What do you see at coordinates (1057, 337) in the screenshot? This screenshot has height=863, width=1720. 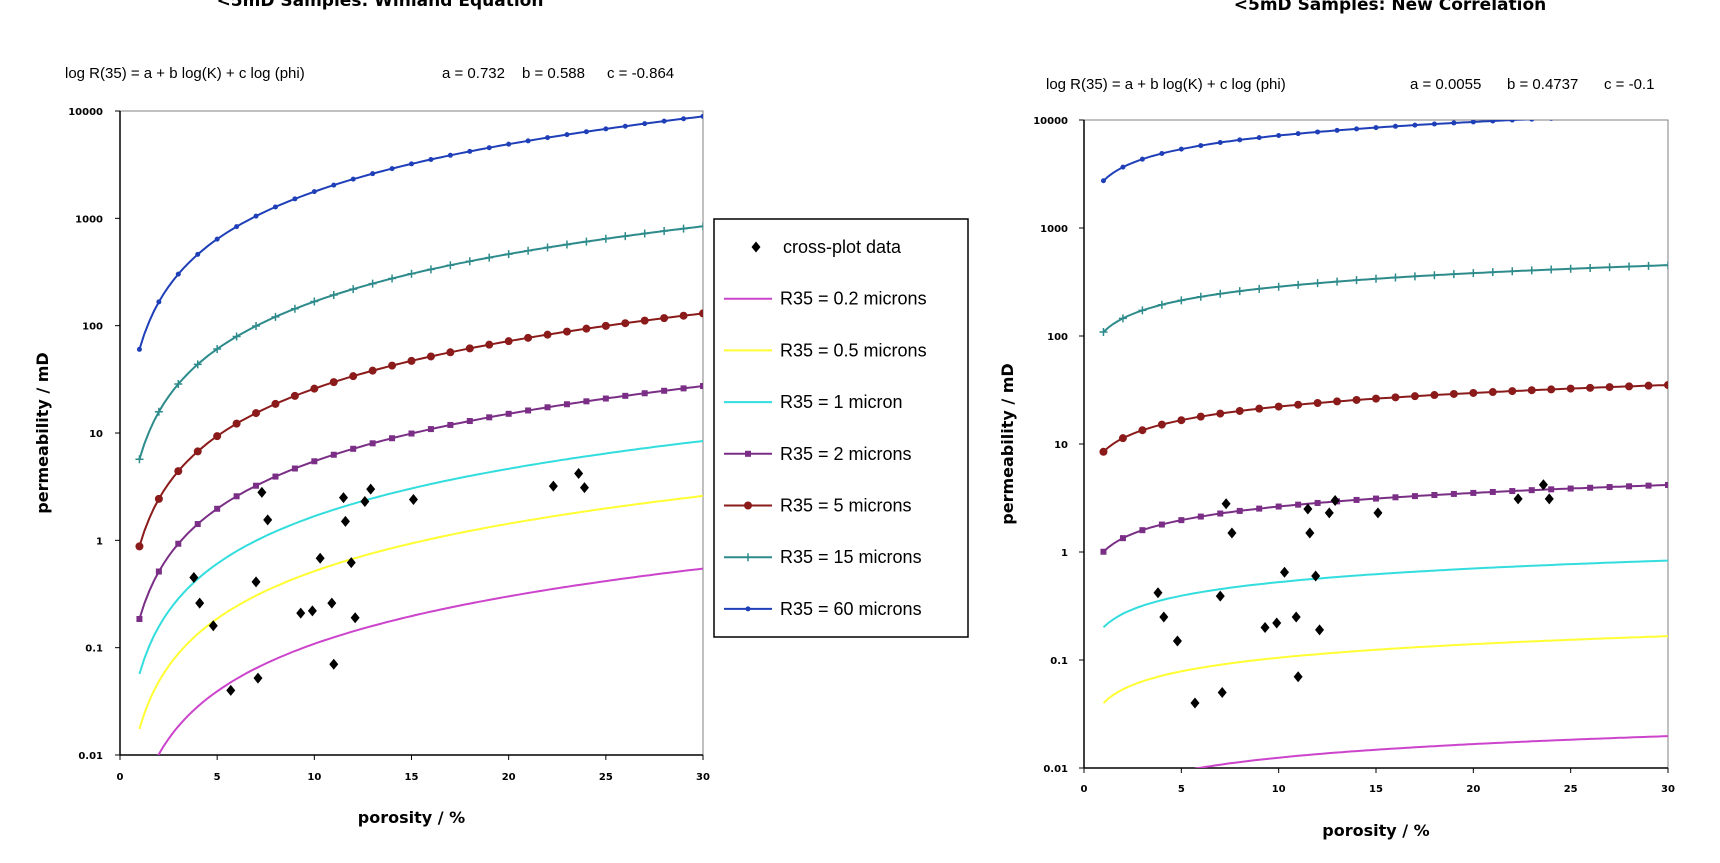 I see `y-tick-label: 100` at bounding box center [1057, 337].